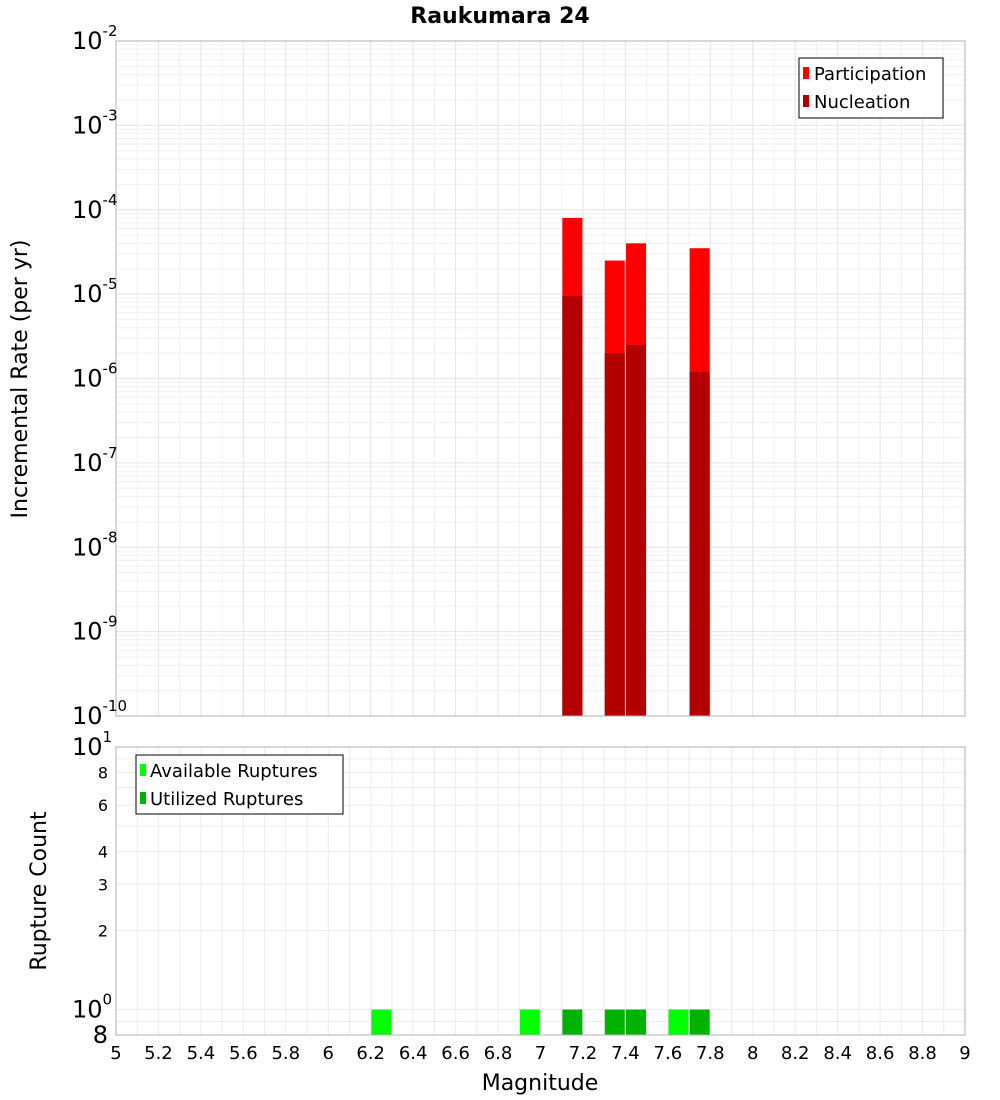 This screenshot has height=1100, width=1000. I want to click on count-y-axis-label: Rupture Count, so click(39, 891).